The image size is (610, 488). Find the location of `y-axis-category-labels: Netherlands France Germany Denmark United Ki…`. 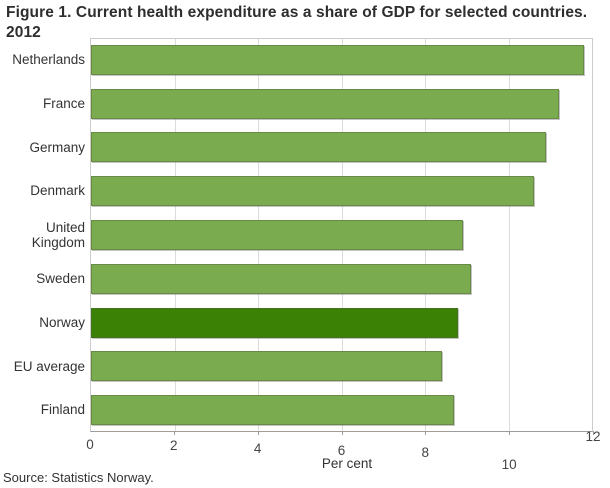

y-axis-category-labels: Netherlands France Germany Denmark United Ki… is located at coordinates (42, 235).